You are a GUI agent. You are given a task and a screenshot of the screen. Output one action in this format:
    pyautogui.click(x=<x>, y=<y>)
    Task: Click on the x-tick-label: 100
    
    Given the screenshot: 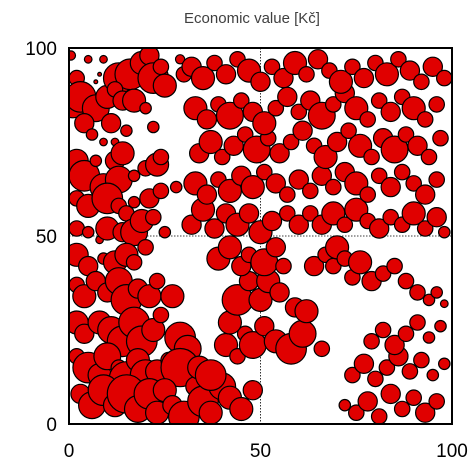 What is the action you would take?
    pyautogui.click(x=452, y=451)
    